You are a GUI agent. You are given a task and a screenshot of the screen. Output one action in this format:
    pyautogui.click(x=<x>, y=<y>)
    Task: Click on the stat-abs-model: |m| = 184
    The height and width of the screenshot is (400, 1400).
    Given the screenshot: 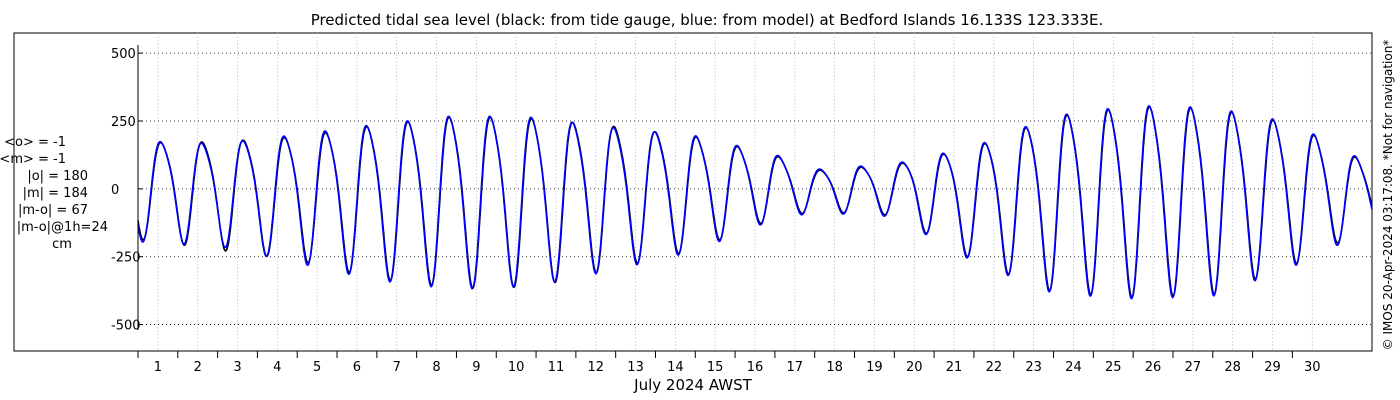 What is the action you would take?
    pyautogui.click(x=55, y=193)
    